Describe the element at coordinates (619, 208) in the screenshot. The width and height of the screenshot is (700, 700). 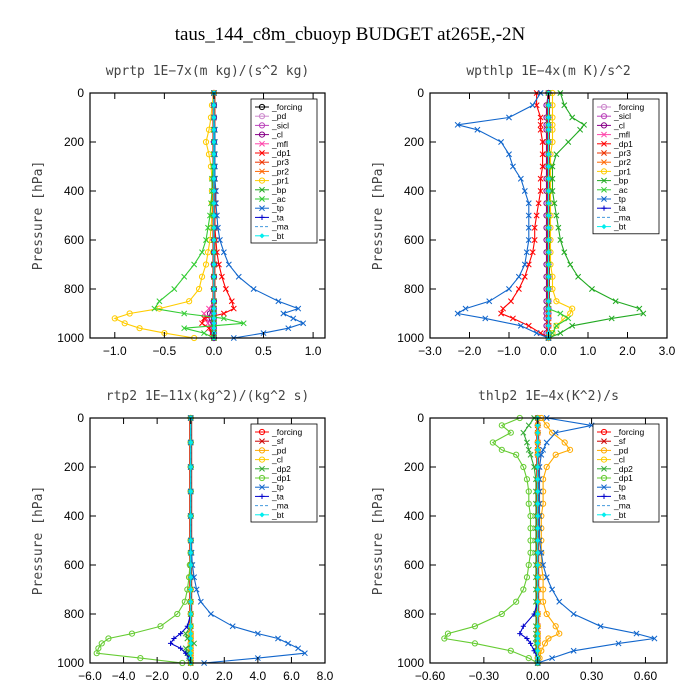
I see `legend-label: _ta` at that location.